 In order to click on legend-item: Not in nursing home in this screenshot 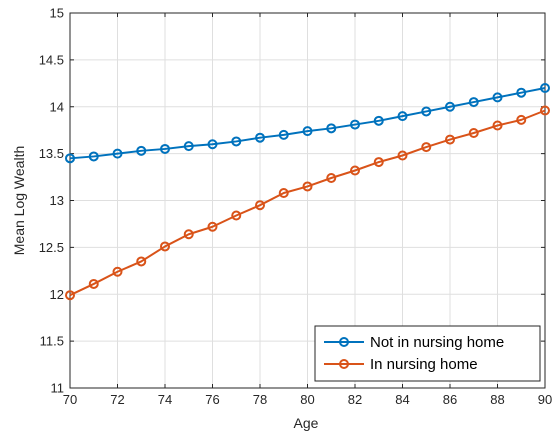, I will do `click(414, 342)`.